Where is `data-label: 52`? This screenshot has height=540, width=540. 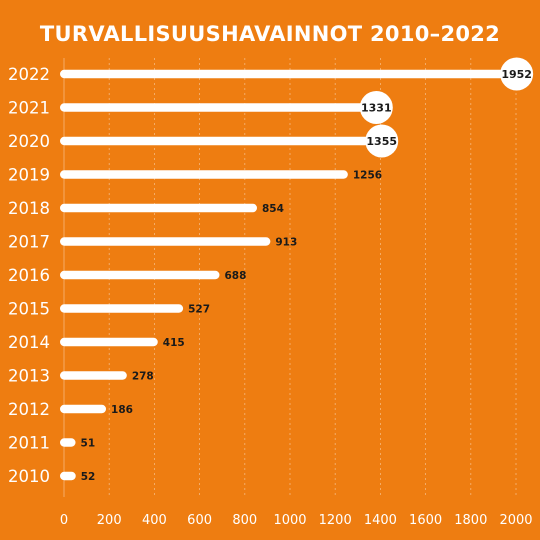
data-label: 52 is located at coordinates (88, 477).